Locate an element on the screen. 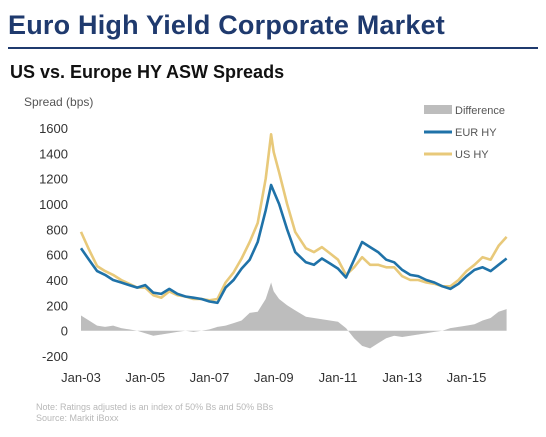  x-tick-label: Jan-05 is located at coordinates (145, 377).